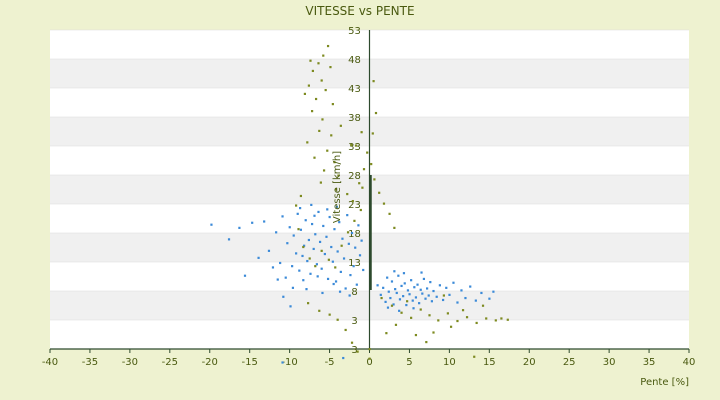 The image size is (720, 400). I want to click on x-tick-label: -40, so click(50, 362).